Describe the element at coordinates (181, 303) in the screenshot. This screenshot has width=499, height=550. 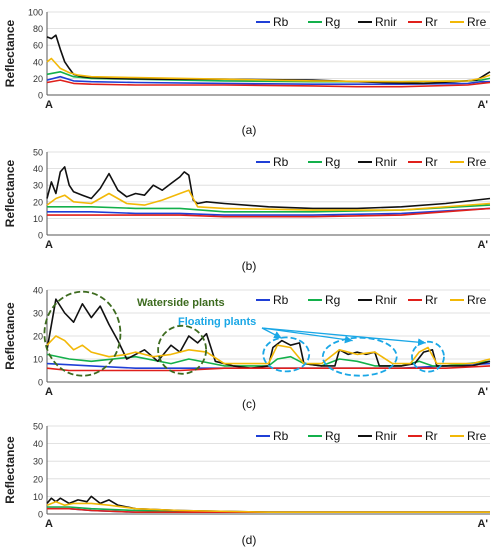
I see `annotation-waterside: Waterside plants` at that location.